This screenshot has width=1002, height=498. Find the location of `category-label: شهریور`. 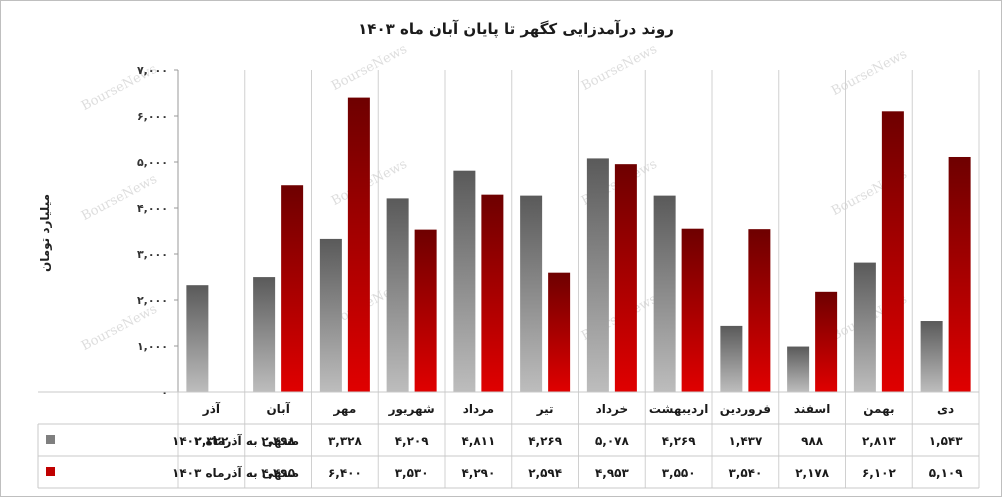

category-label: شهریور is located at coordinates (411, 409).